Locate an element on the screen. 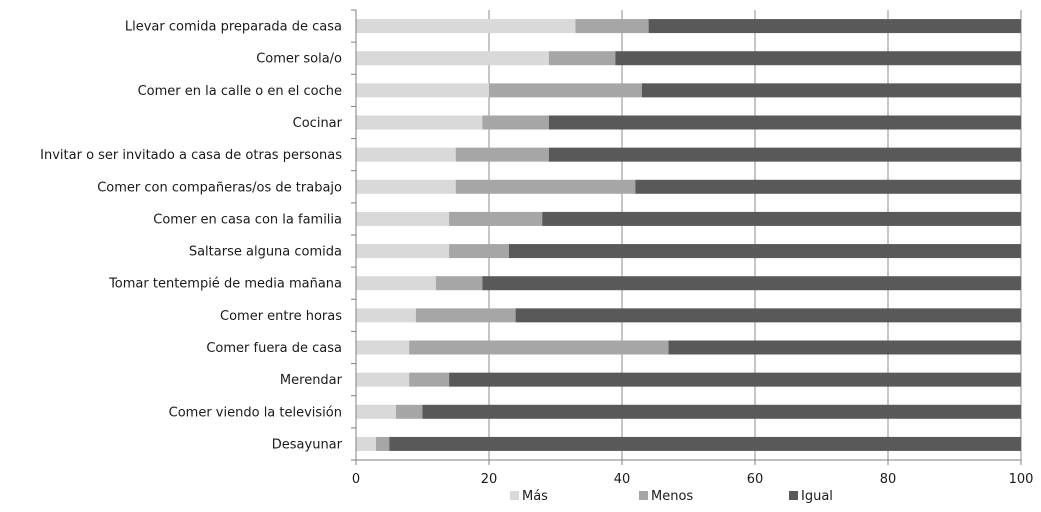 The width and height of the screenshot is (1041, 512). x-tick-label: 0 is located at coordinates (356, 479).